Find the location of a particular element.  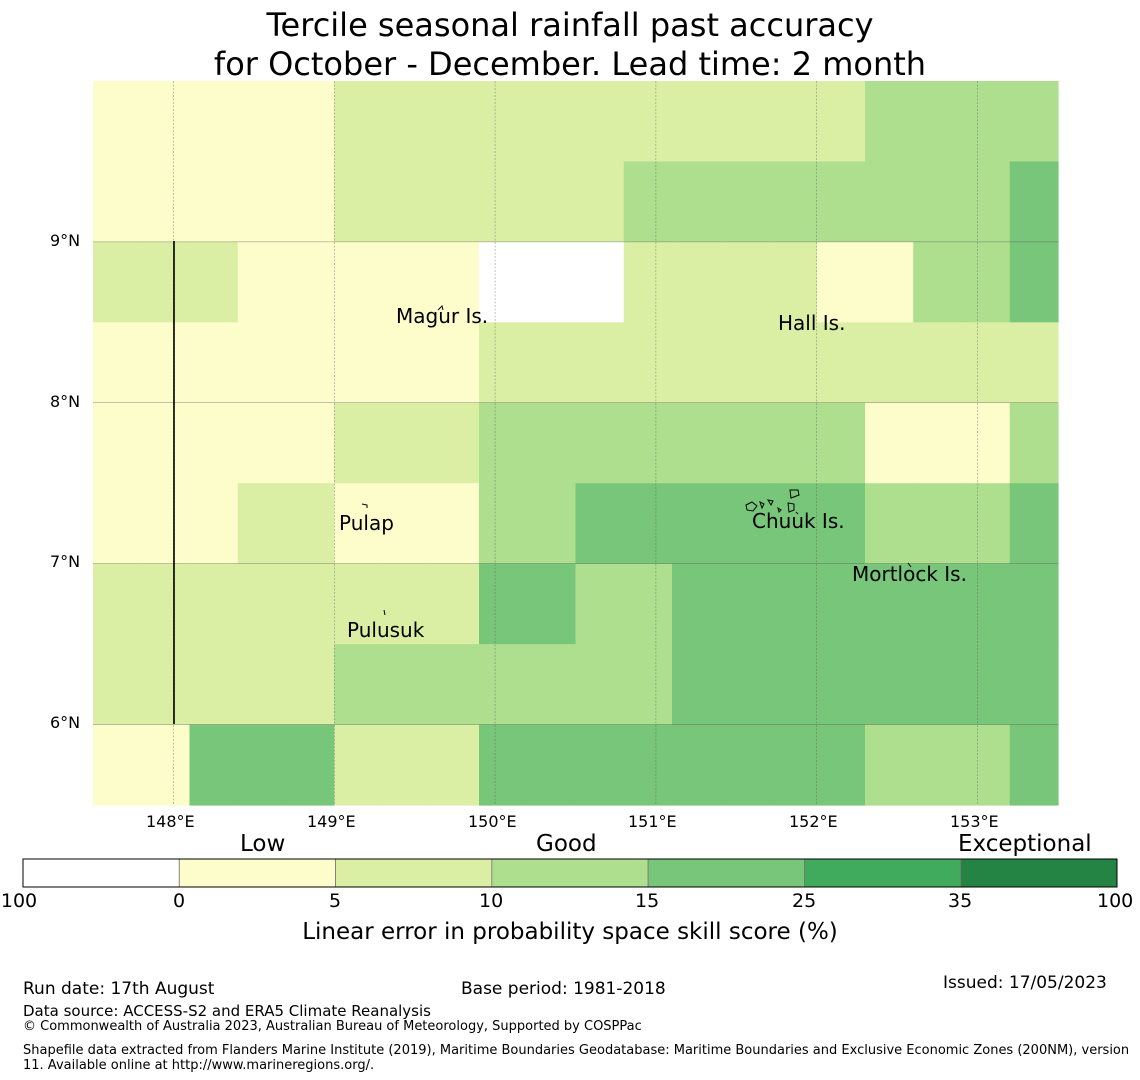

map-title-line-1: Tercile seasonal rainfall past accuracy is located at coordinates (570, 25).